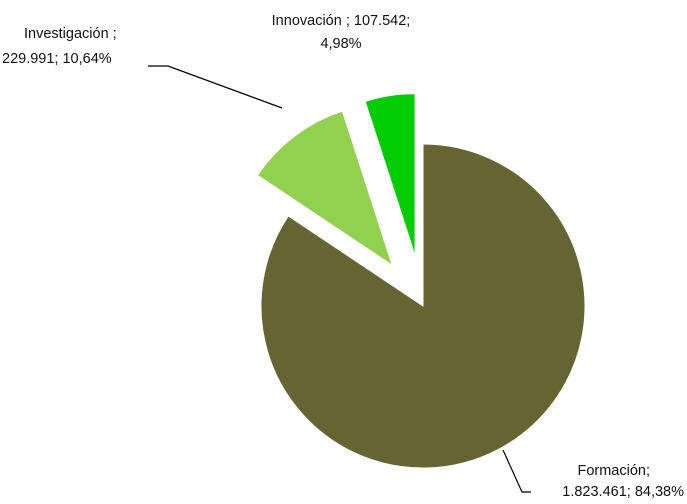  What do you see at coordinates (623, 492) in the screenshot?
I see `data-label-formacion-line2: 1.823.461; 84,38%` at bounding box center [623, 492].